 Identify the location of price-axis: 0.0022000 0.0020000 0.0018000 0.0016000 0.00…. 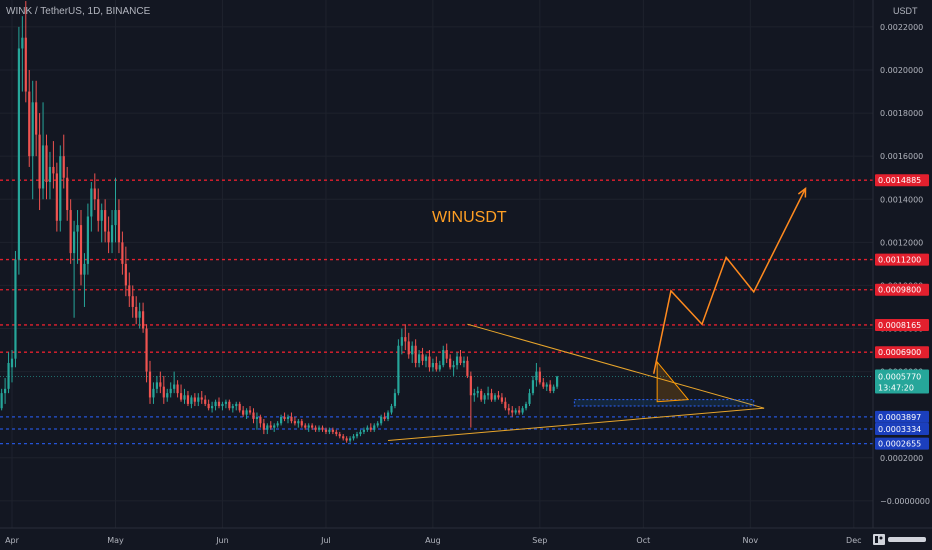
(902, 275).